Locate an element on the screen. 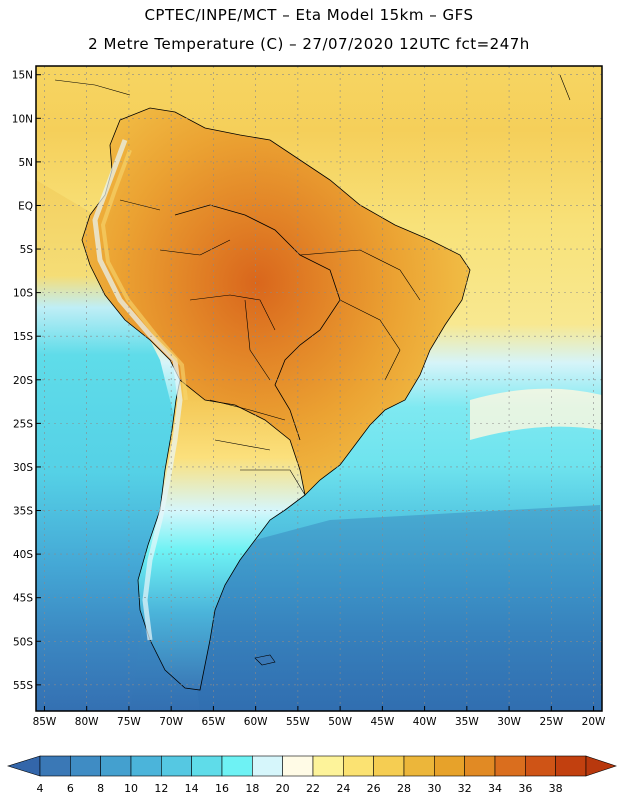 The height and width of the screenshot is (800, 618). colorbar-label: 30 is located at coordinates (434, 788).